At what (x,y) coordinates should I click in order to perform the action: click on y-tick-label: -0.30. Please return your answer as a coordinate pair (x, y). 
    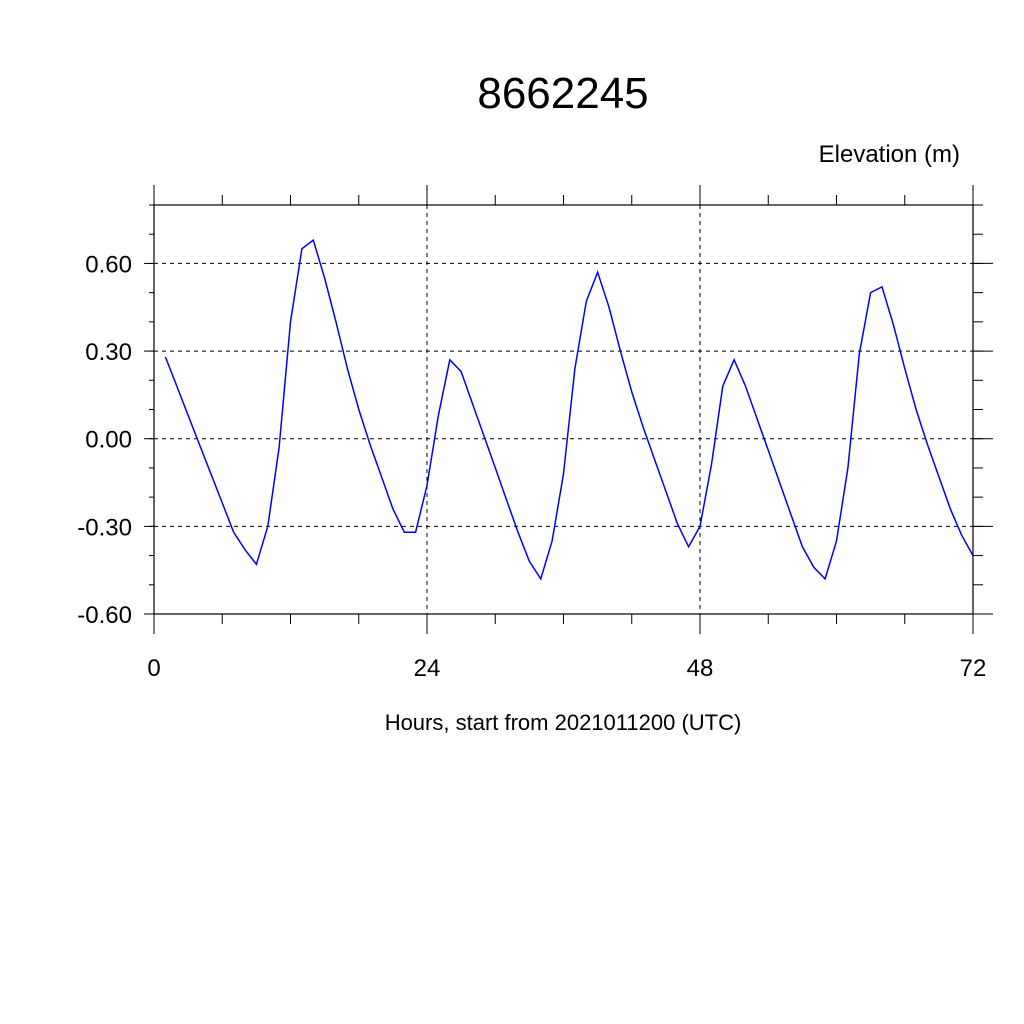
    Looking at the image, I should click on (104, 527).